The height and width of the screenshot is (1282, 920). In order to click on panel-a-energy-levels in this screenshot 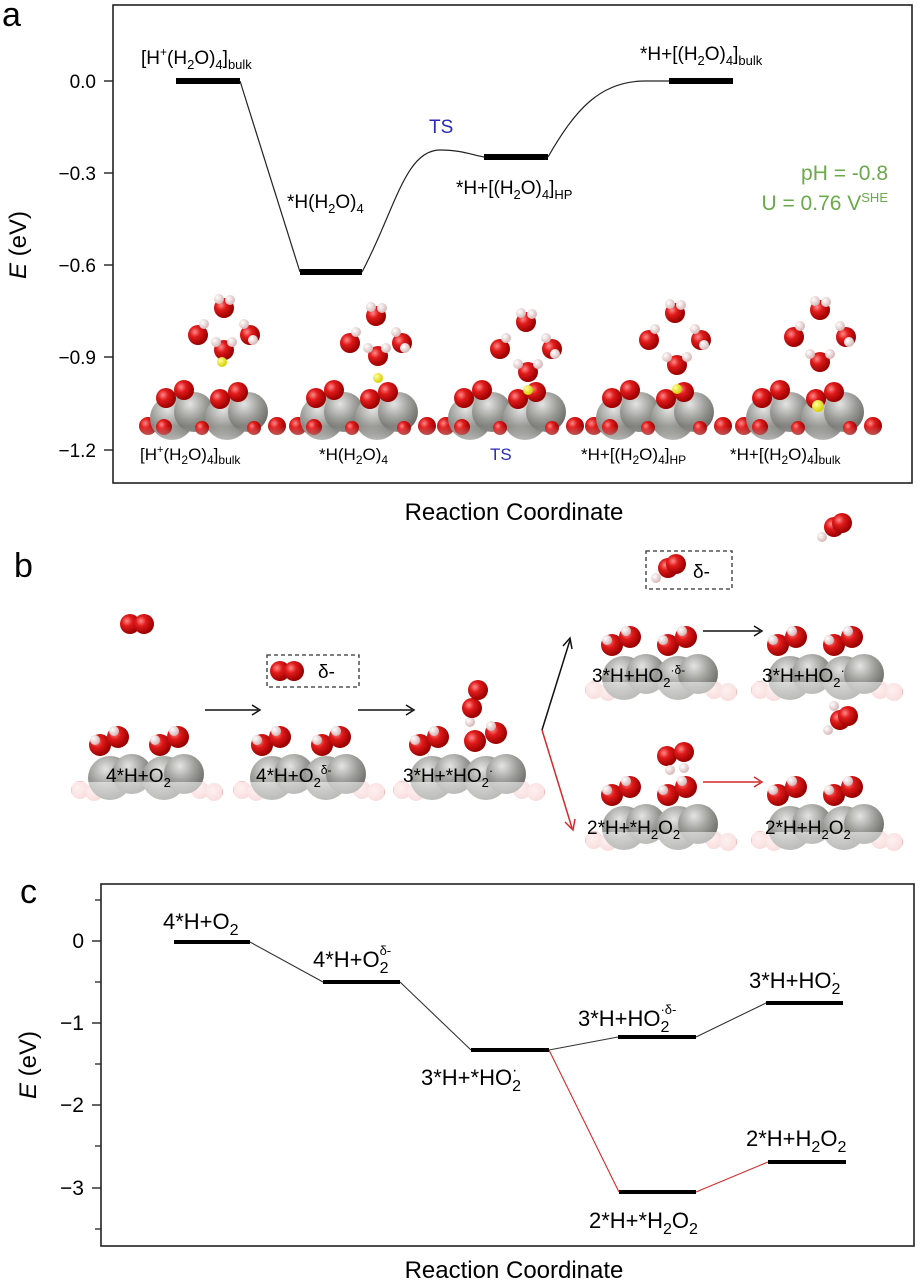, I will do `click(454, 176)`.